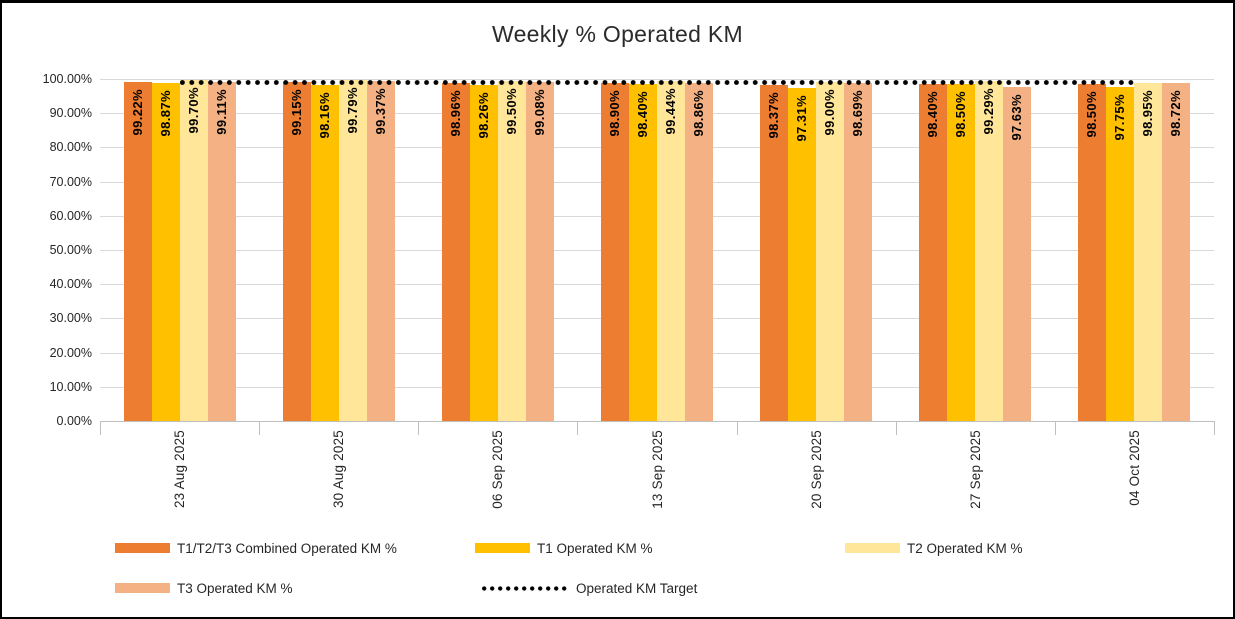 Image resolution: width=1235 pixels, height=619 pixels. What do you see at coordinates (524, 588) in the screenshot?
I see `legend-target-line-sample` at bounding box center [524, 588].